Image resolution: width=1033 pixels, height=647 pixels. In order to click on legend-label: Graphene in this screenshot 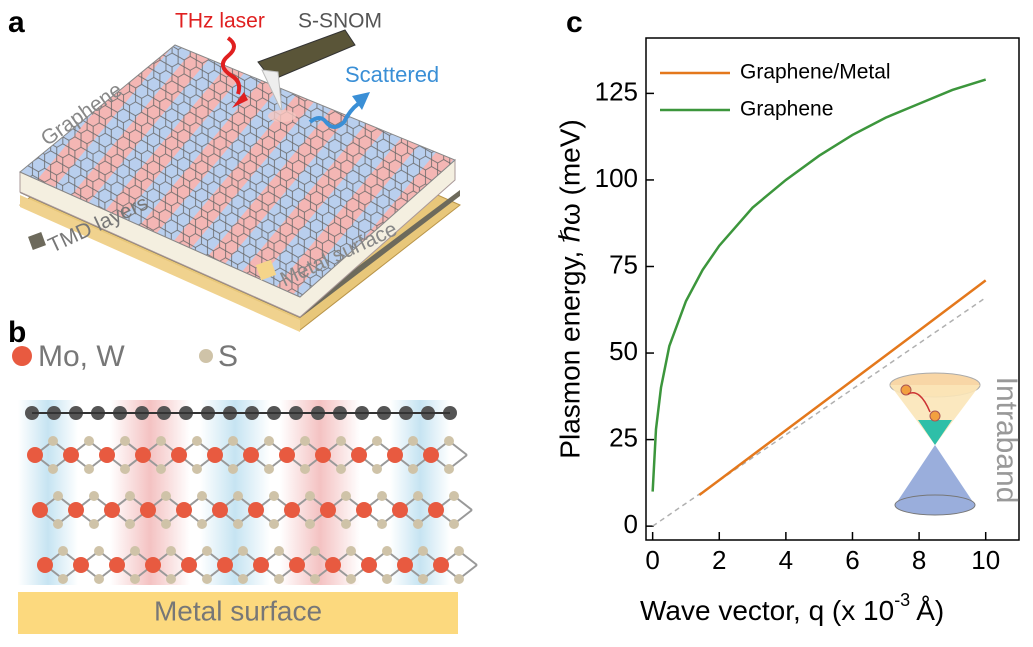, I will do `click(786, 109)`.